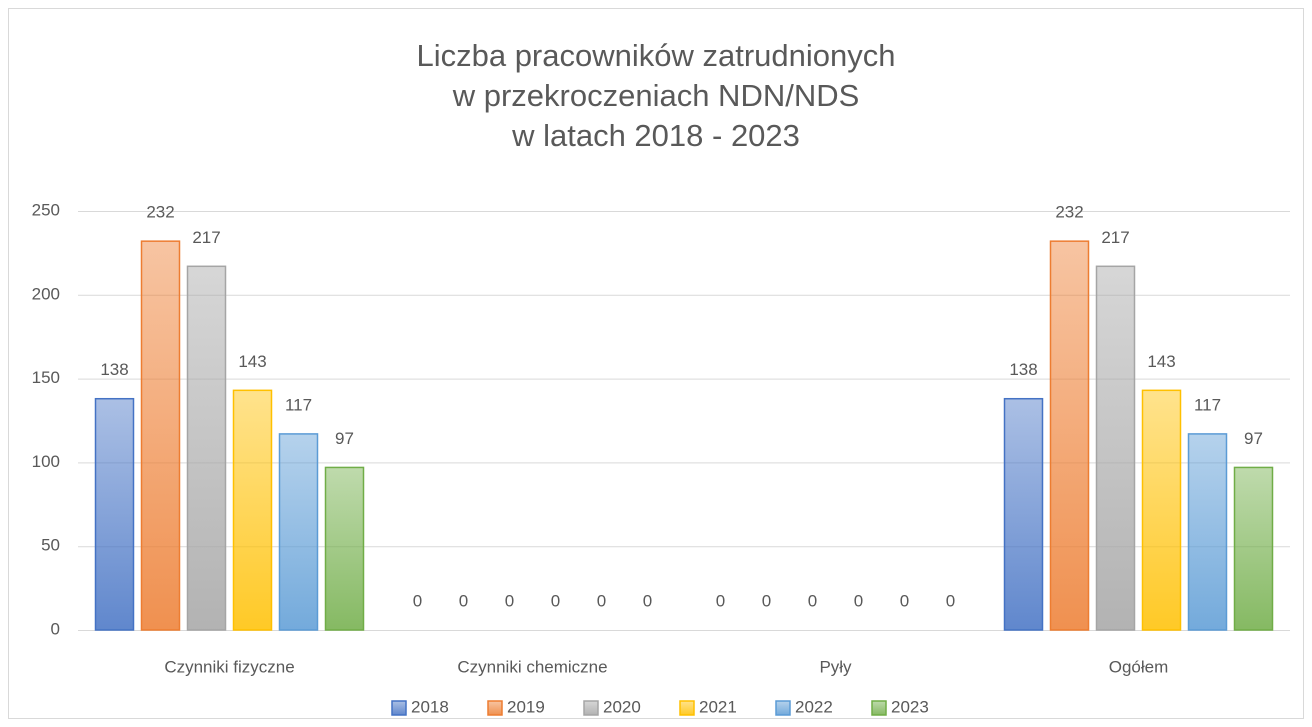  I want to click on y-tick-label: 150, so click(46, 377).